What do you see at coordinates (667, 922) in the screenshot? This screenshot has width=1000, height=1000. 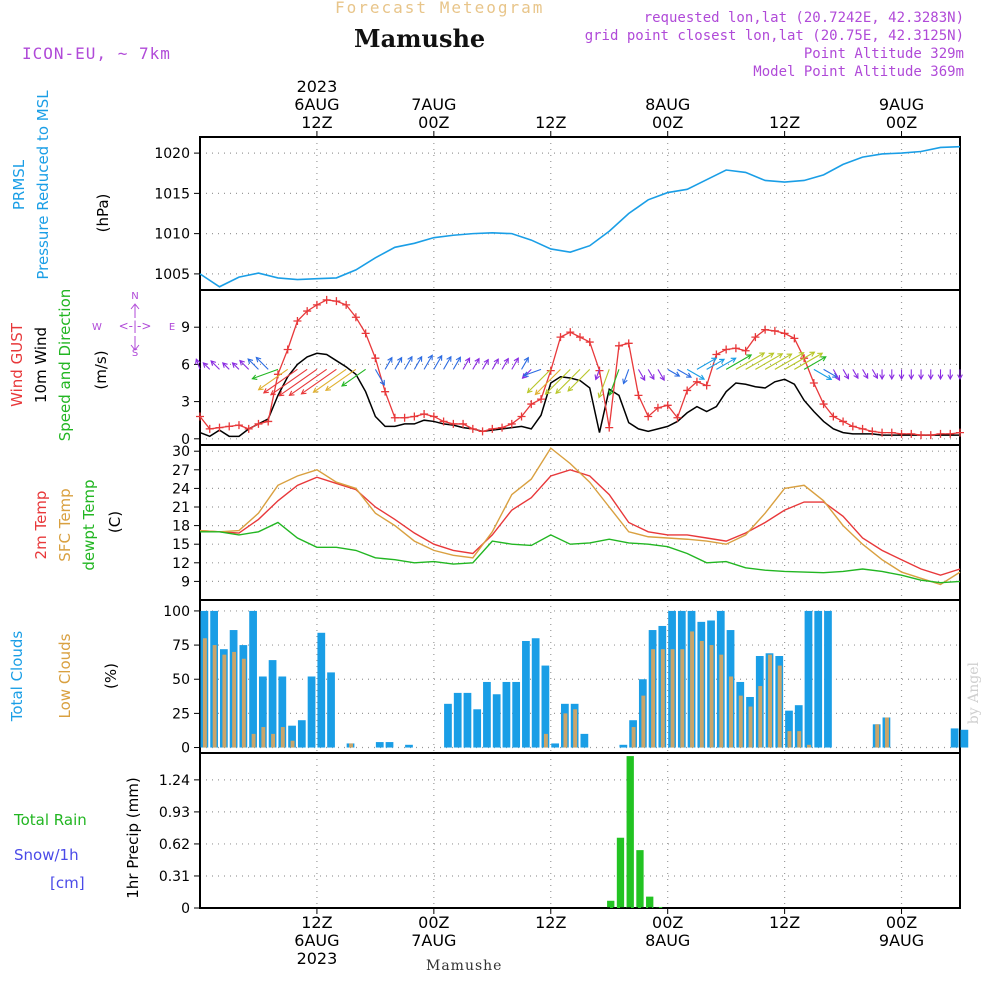 I see `bottom-time-label: 00Z` at bounding box center [667, 922].